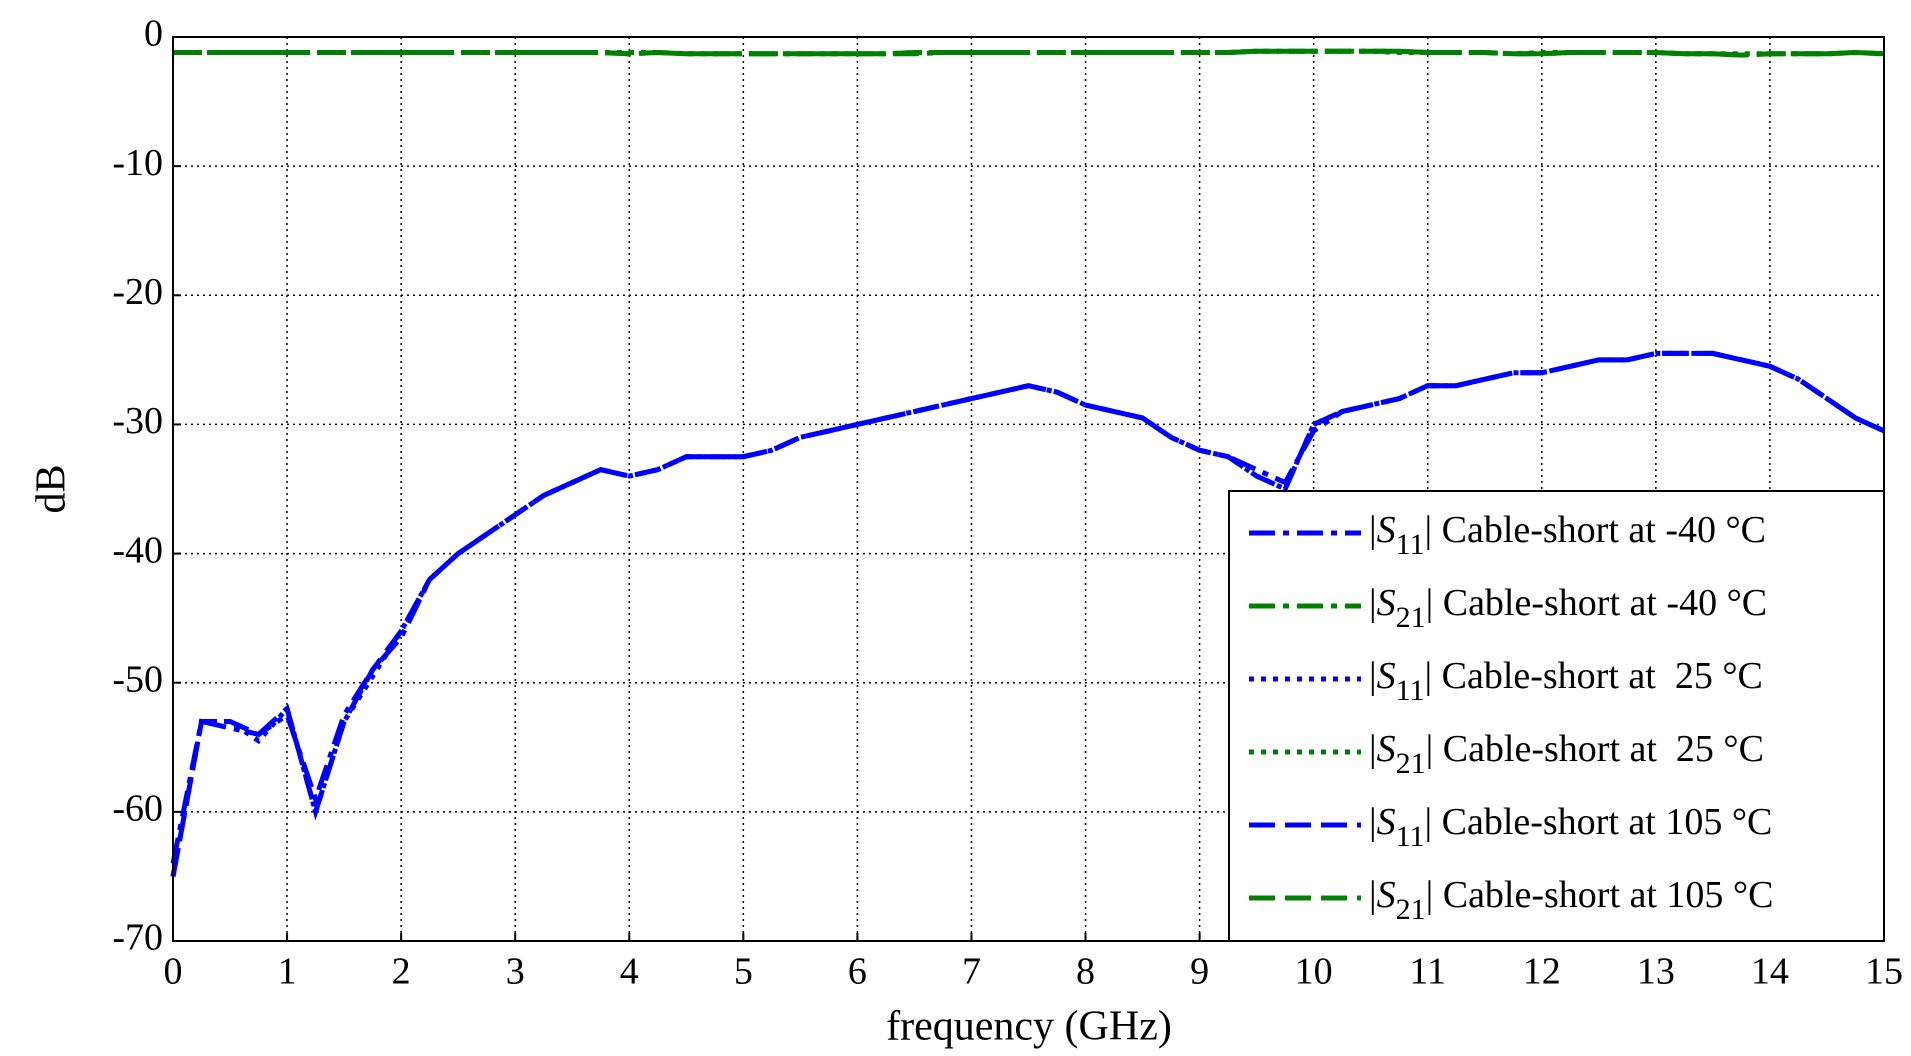 Image resolution: width=1911 pixels, height=1056 pixels. What do you see at coordinates (137, 421) in the screenshot?
I see `y-tick-label: -30` at bounding box center [137, 421].